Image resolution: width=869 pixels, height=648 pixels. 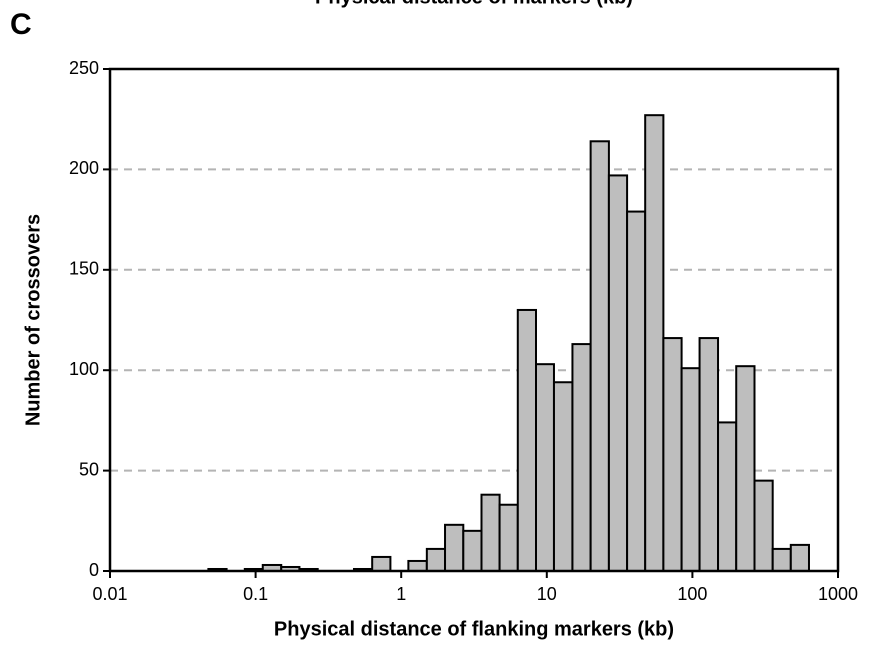 I want to click on x-tick-label: 10, so click(x=547, y=594).